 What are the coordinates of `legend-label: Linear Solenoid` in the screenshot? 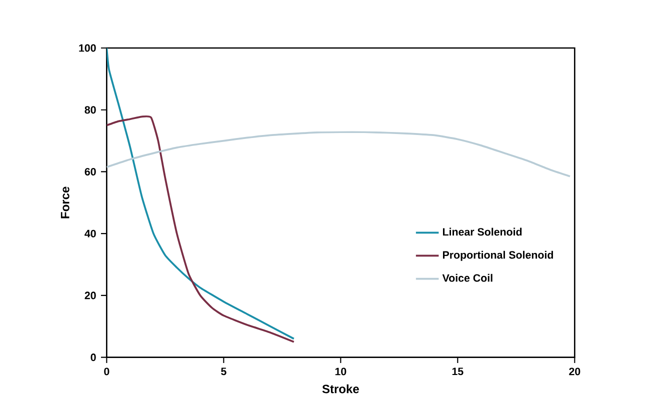 It's located at (482, 232).